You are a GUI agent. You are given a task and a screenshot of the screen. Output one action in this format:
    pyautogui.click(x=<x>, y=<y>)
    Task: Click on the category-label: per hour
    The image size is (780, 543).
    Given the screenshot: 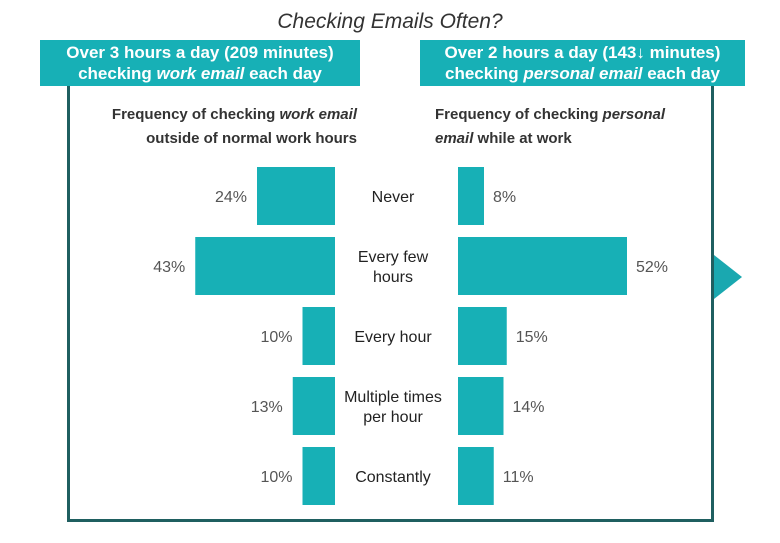 What is the action you would take?
    pyautogui.click(x=393, y=417)
    